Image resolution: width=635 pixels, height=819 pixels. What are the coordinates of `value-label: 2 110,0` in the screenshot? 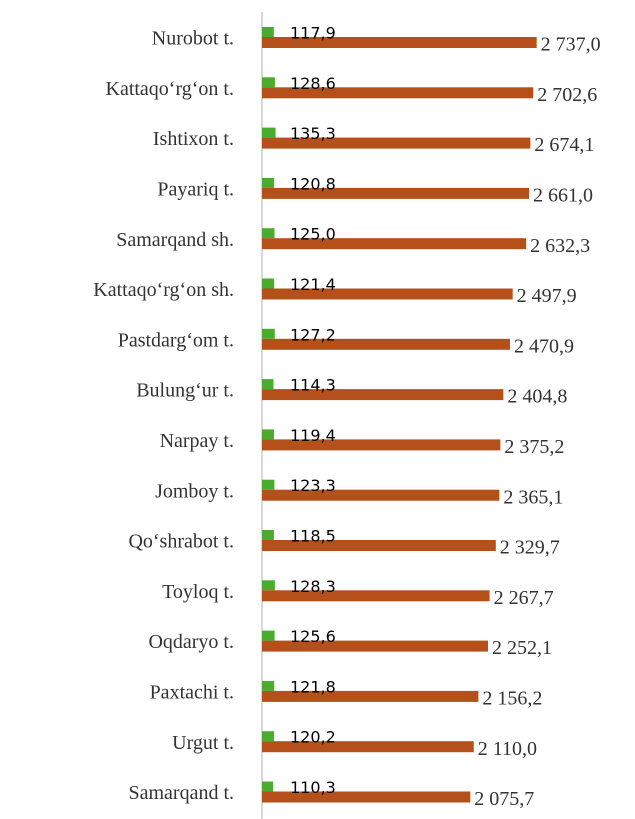 It's located at (507, 749).